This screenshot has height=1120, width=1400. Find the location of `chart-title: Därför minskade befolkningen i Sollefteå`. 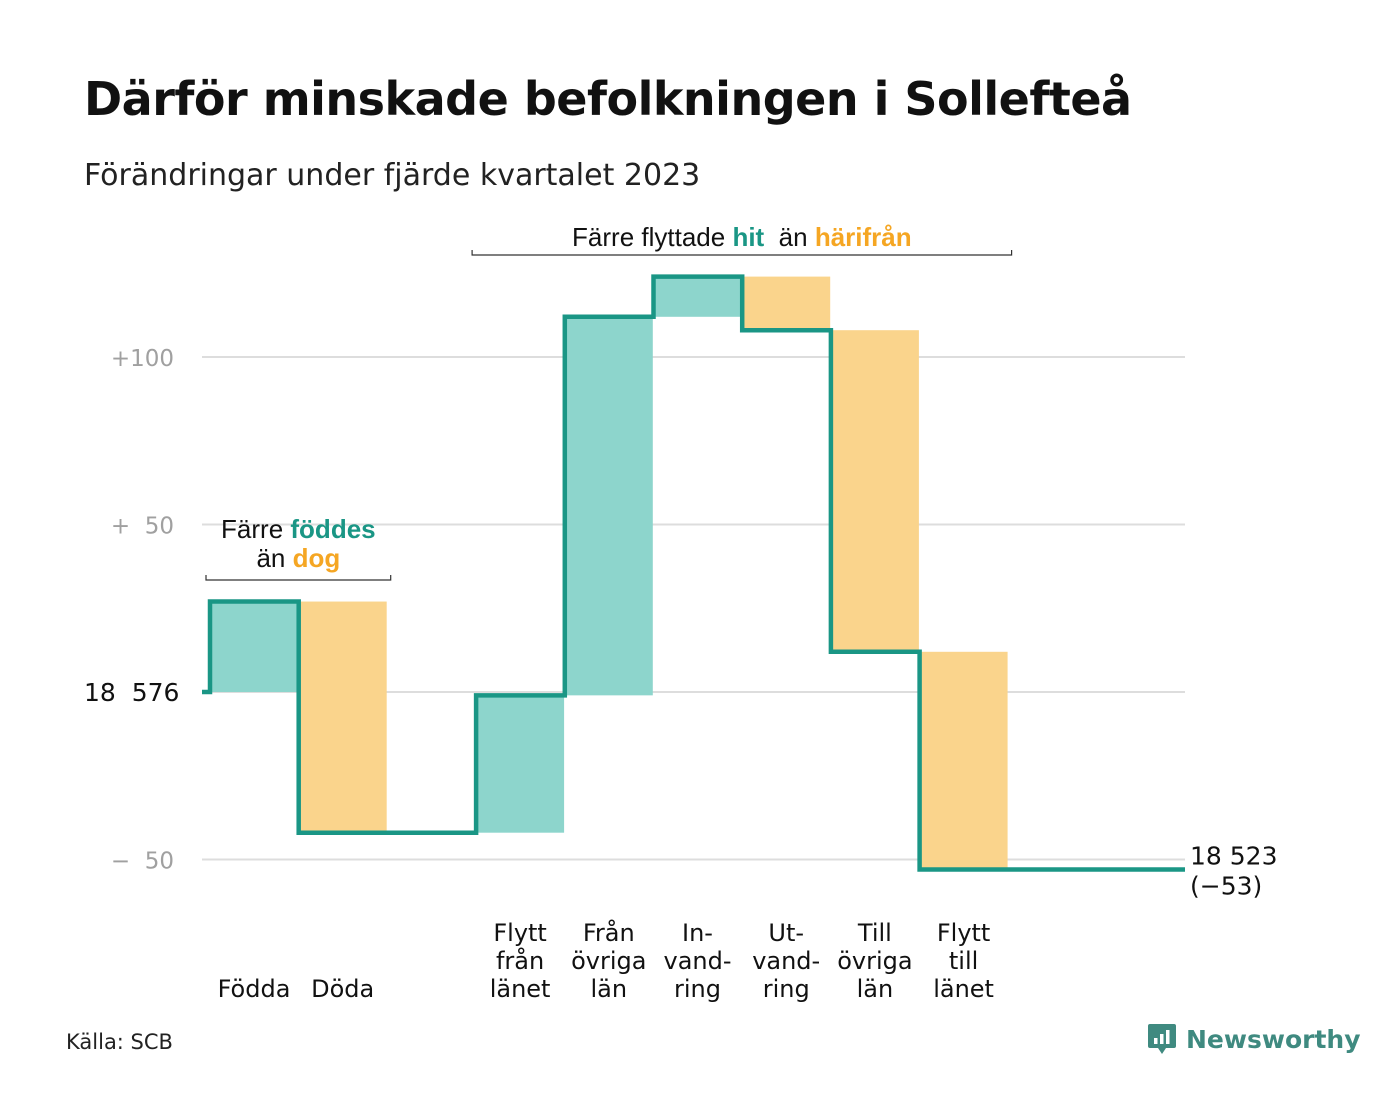

chart-title: Därför minskade befolkningen i Sollefteå is located at coordinates (608, 99).